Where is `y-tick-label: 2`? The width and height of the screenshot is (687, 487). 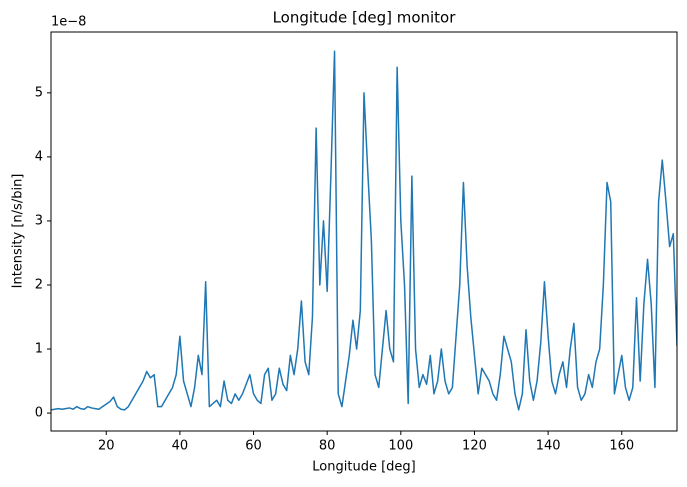
y-tick-label: 2 is located at coordinates (39, 284).